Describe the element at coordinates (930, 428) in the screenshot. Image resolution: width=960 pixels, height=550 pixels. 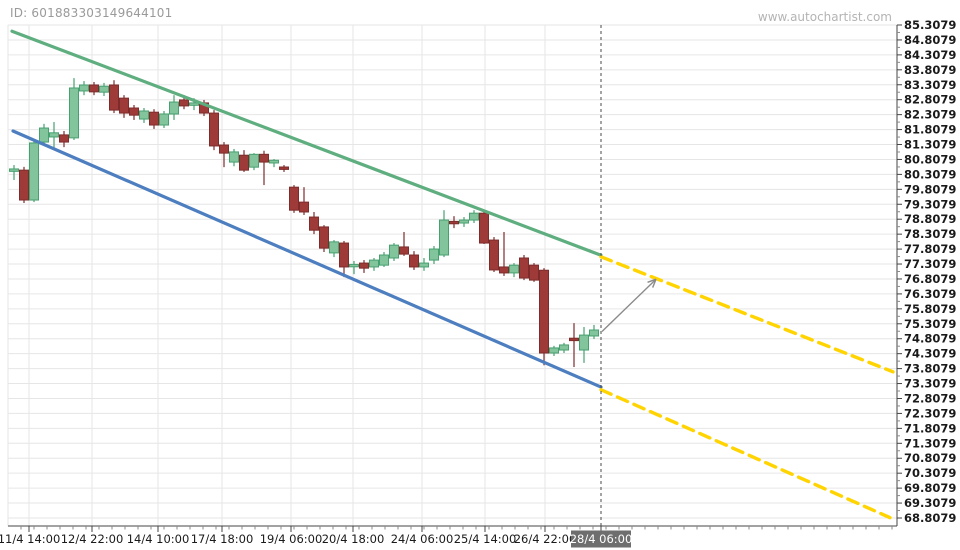
I see `y-tick-label: 71.8079` at that location.